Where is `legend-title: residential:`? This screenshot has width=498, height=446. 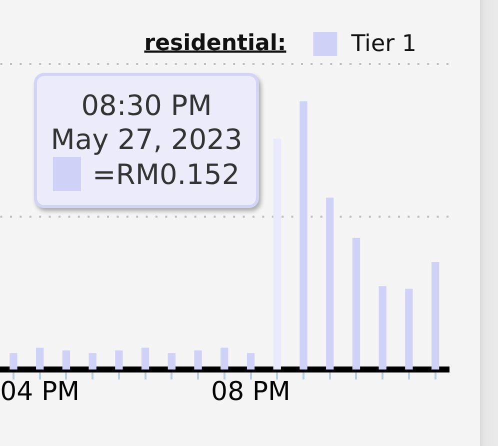
legend-title: residential: is located at coordinates (215, 43).